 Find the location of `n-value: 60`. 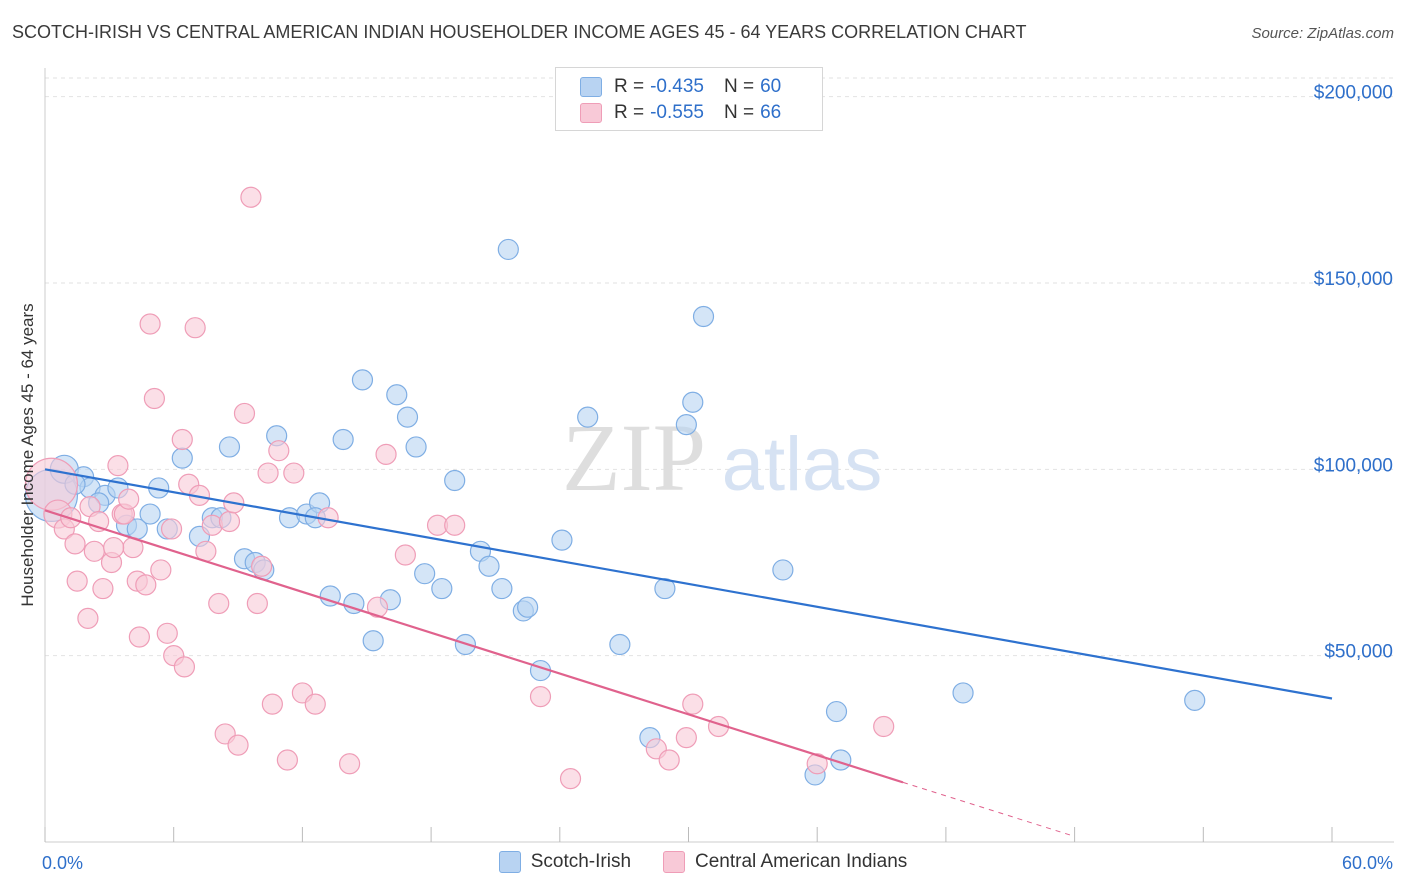

n-value: 60 is located at coordinates (771, 86).